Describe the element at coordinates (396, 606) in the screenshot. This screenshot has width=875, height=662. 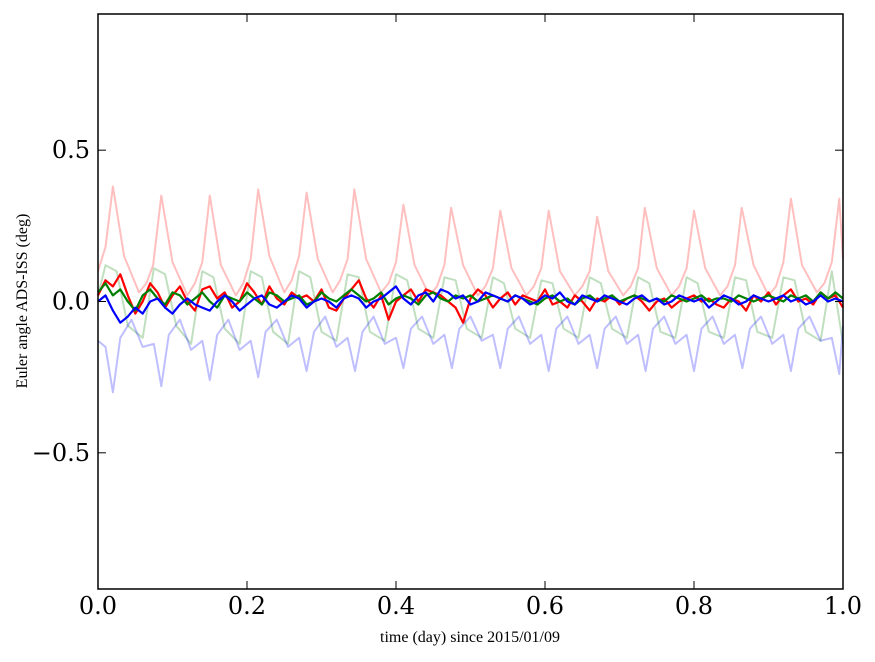
I see `x-tick-label: 0.4` at that location.